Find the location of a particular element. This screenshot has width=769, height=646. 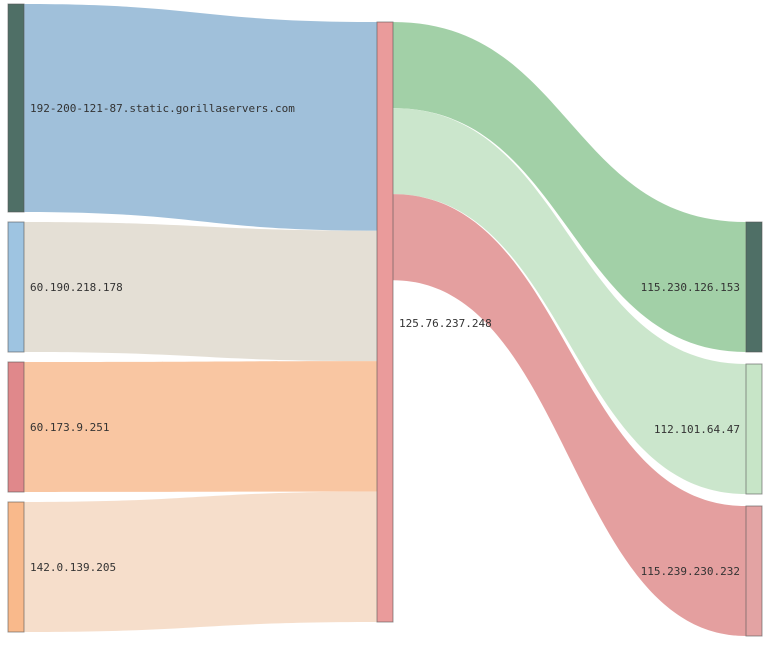

node-n4 is located at coordinates (16, 567).